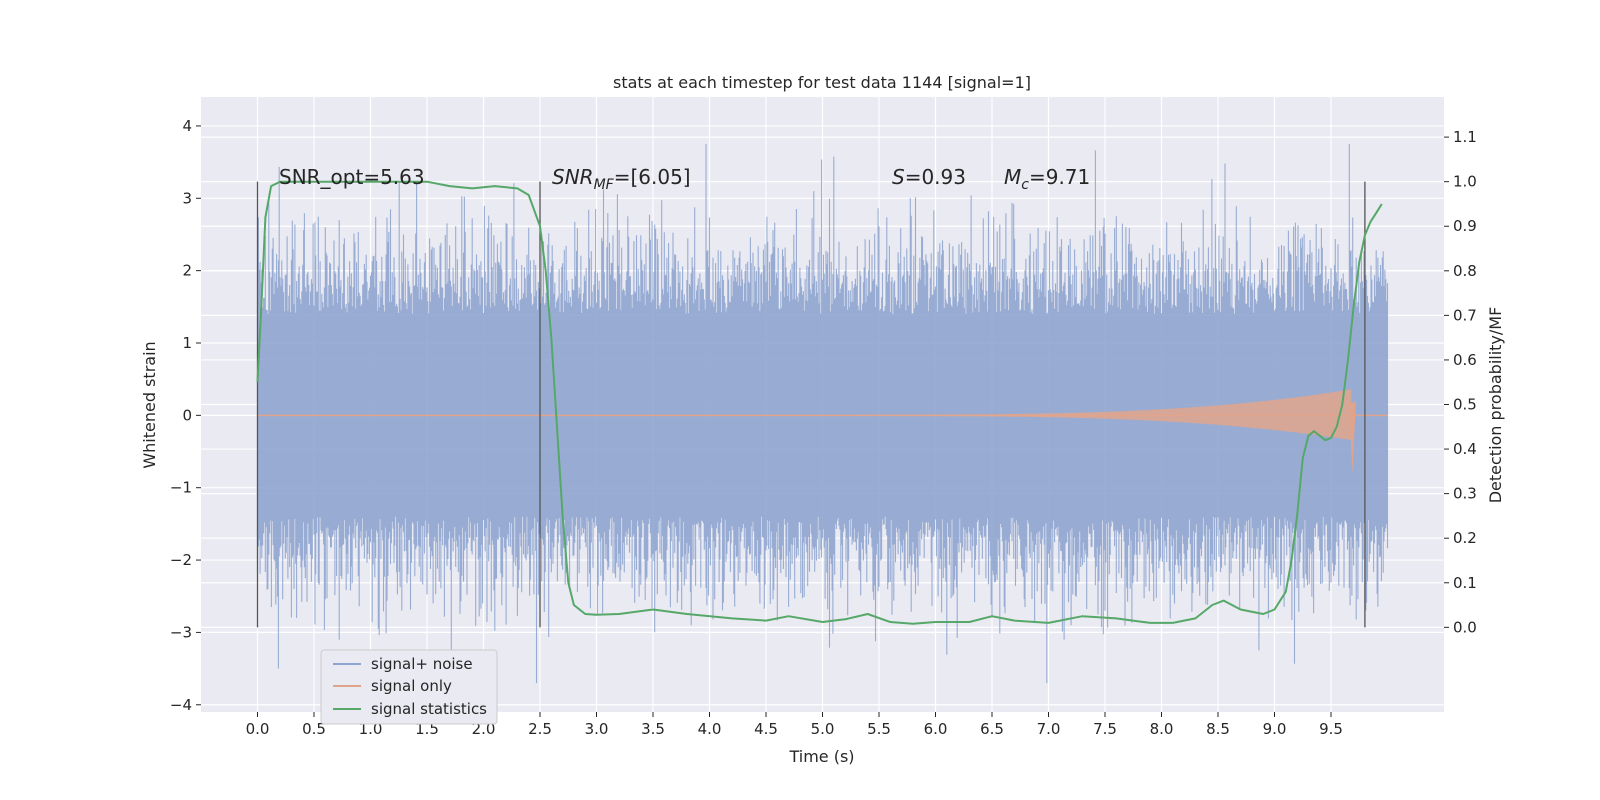 This screenshot has height=800, width=1600. What do you see at coordinates (1465, 137) in the screenshot?
I see `y-tick-label-right: 1.1` at bounding box center [1465, 137].